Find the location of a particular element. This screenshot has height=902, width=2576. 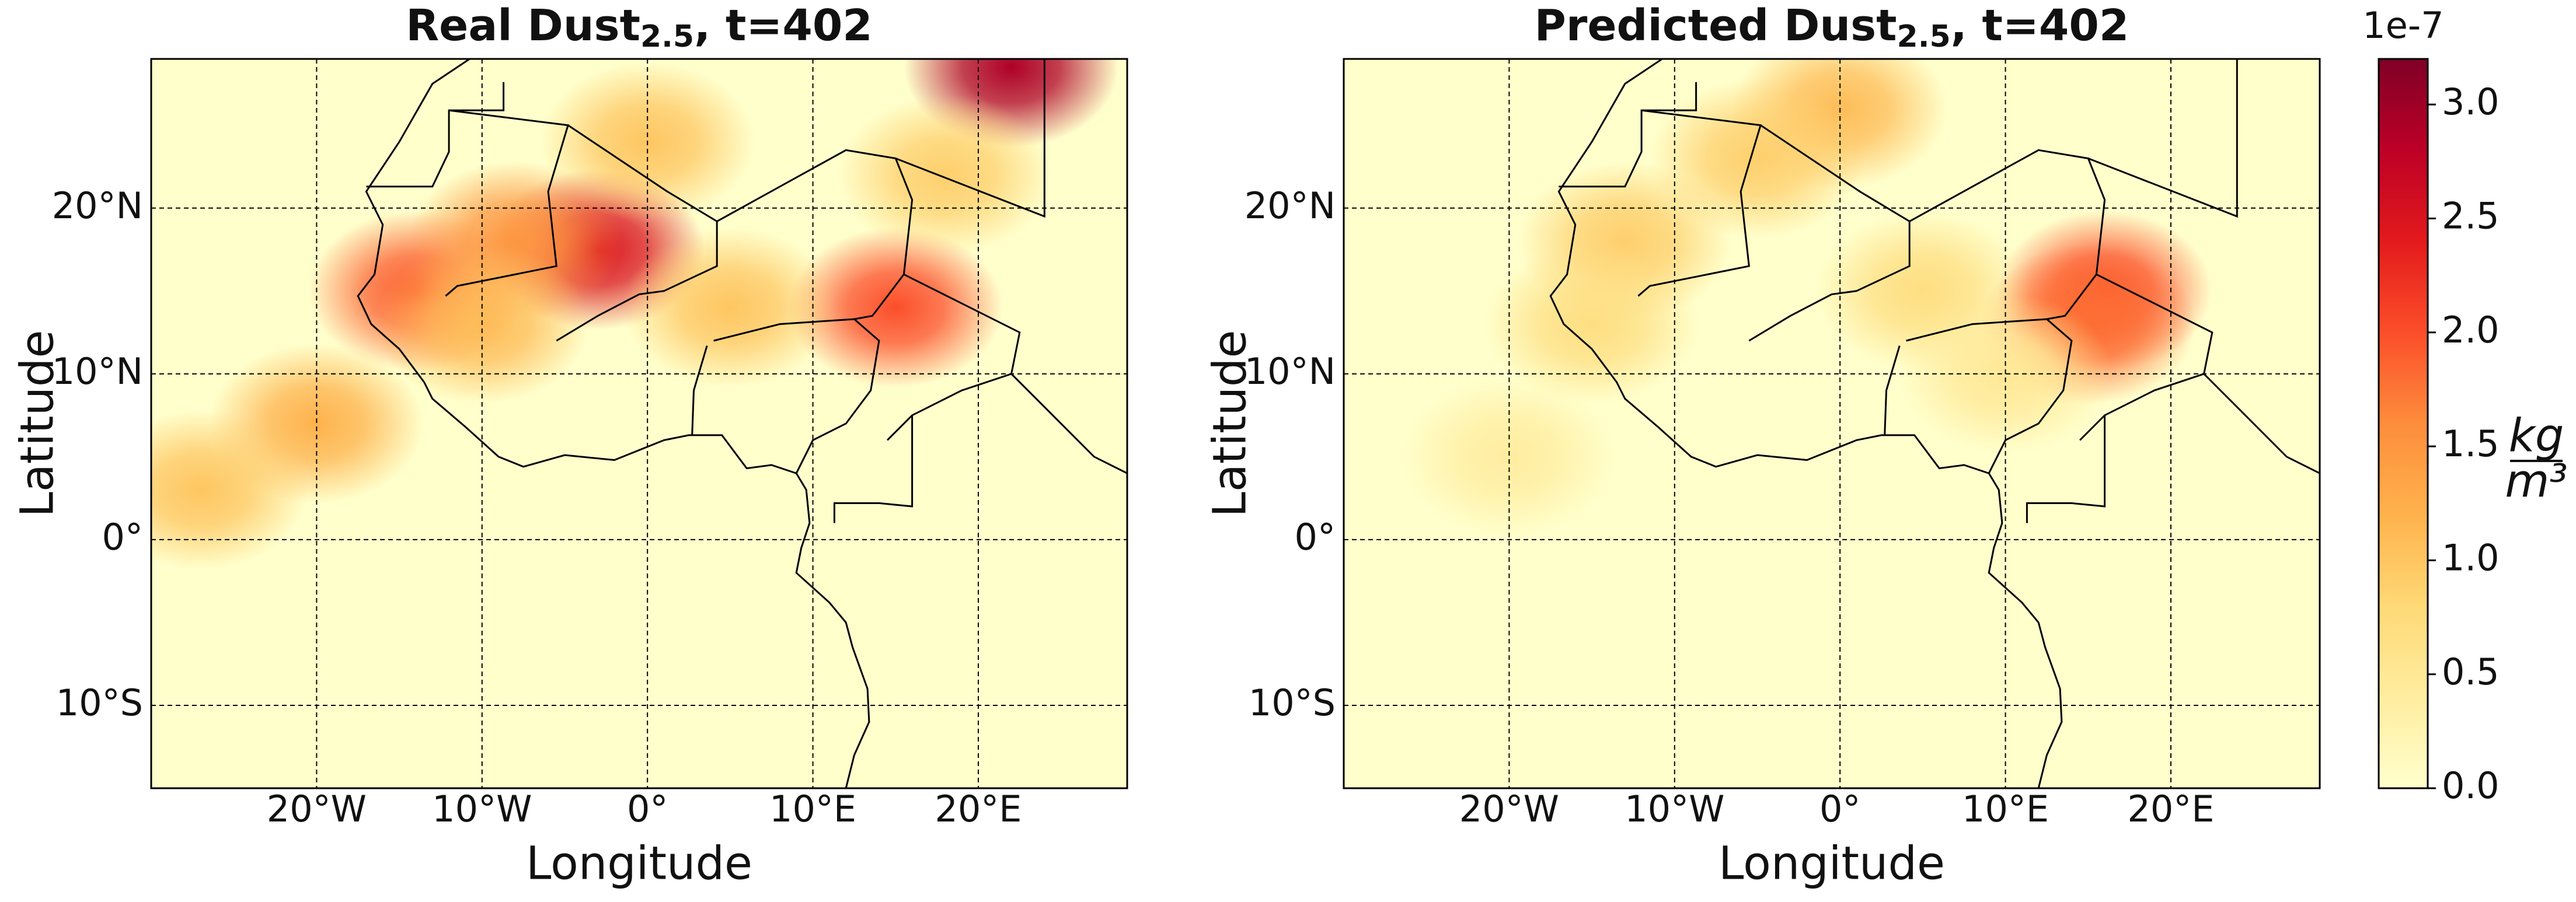

colorbar-tick-label: 2.0 is located at coordinates (2471, 330).